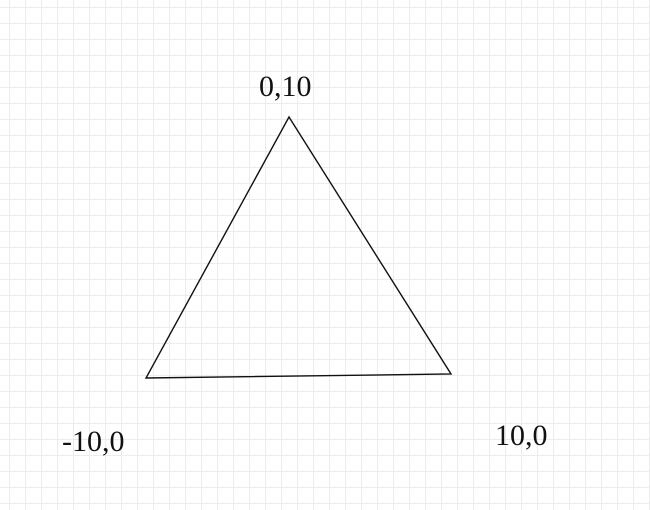 The height and width of the screenshot is (510, 650). Describe the element at coordinates (93, 441) in the screenshot. I see `vertex-label-left: -10,0` at that location.